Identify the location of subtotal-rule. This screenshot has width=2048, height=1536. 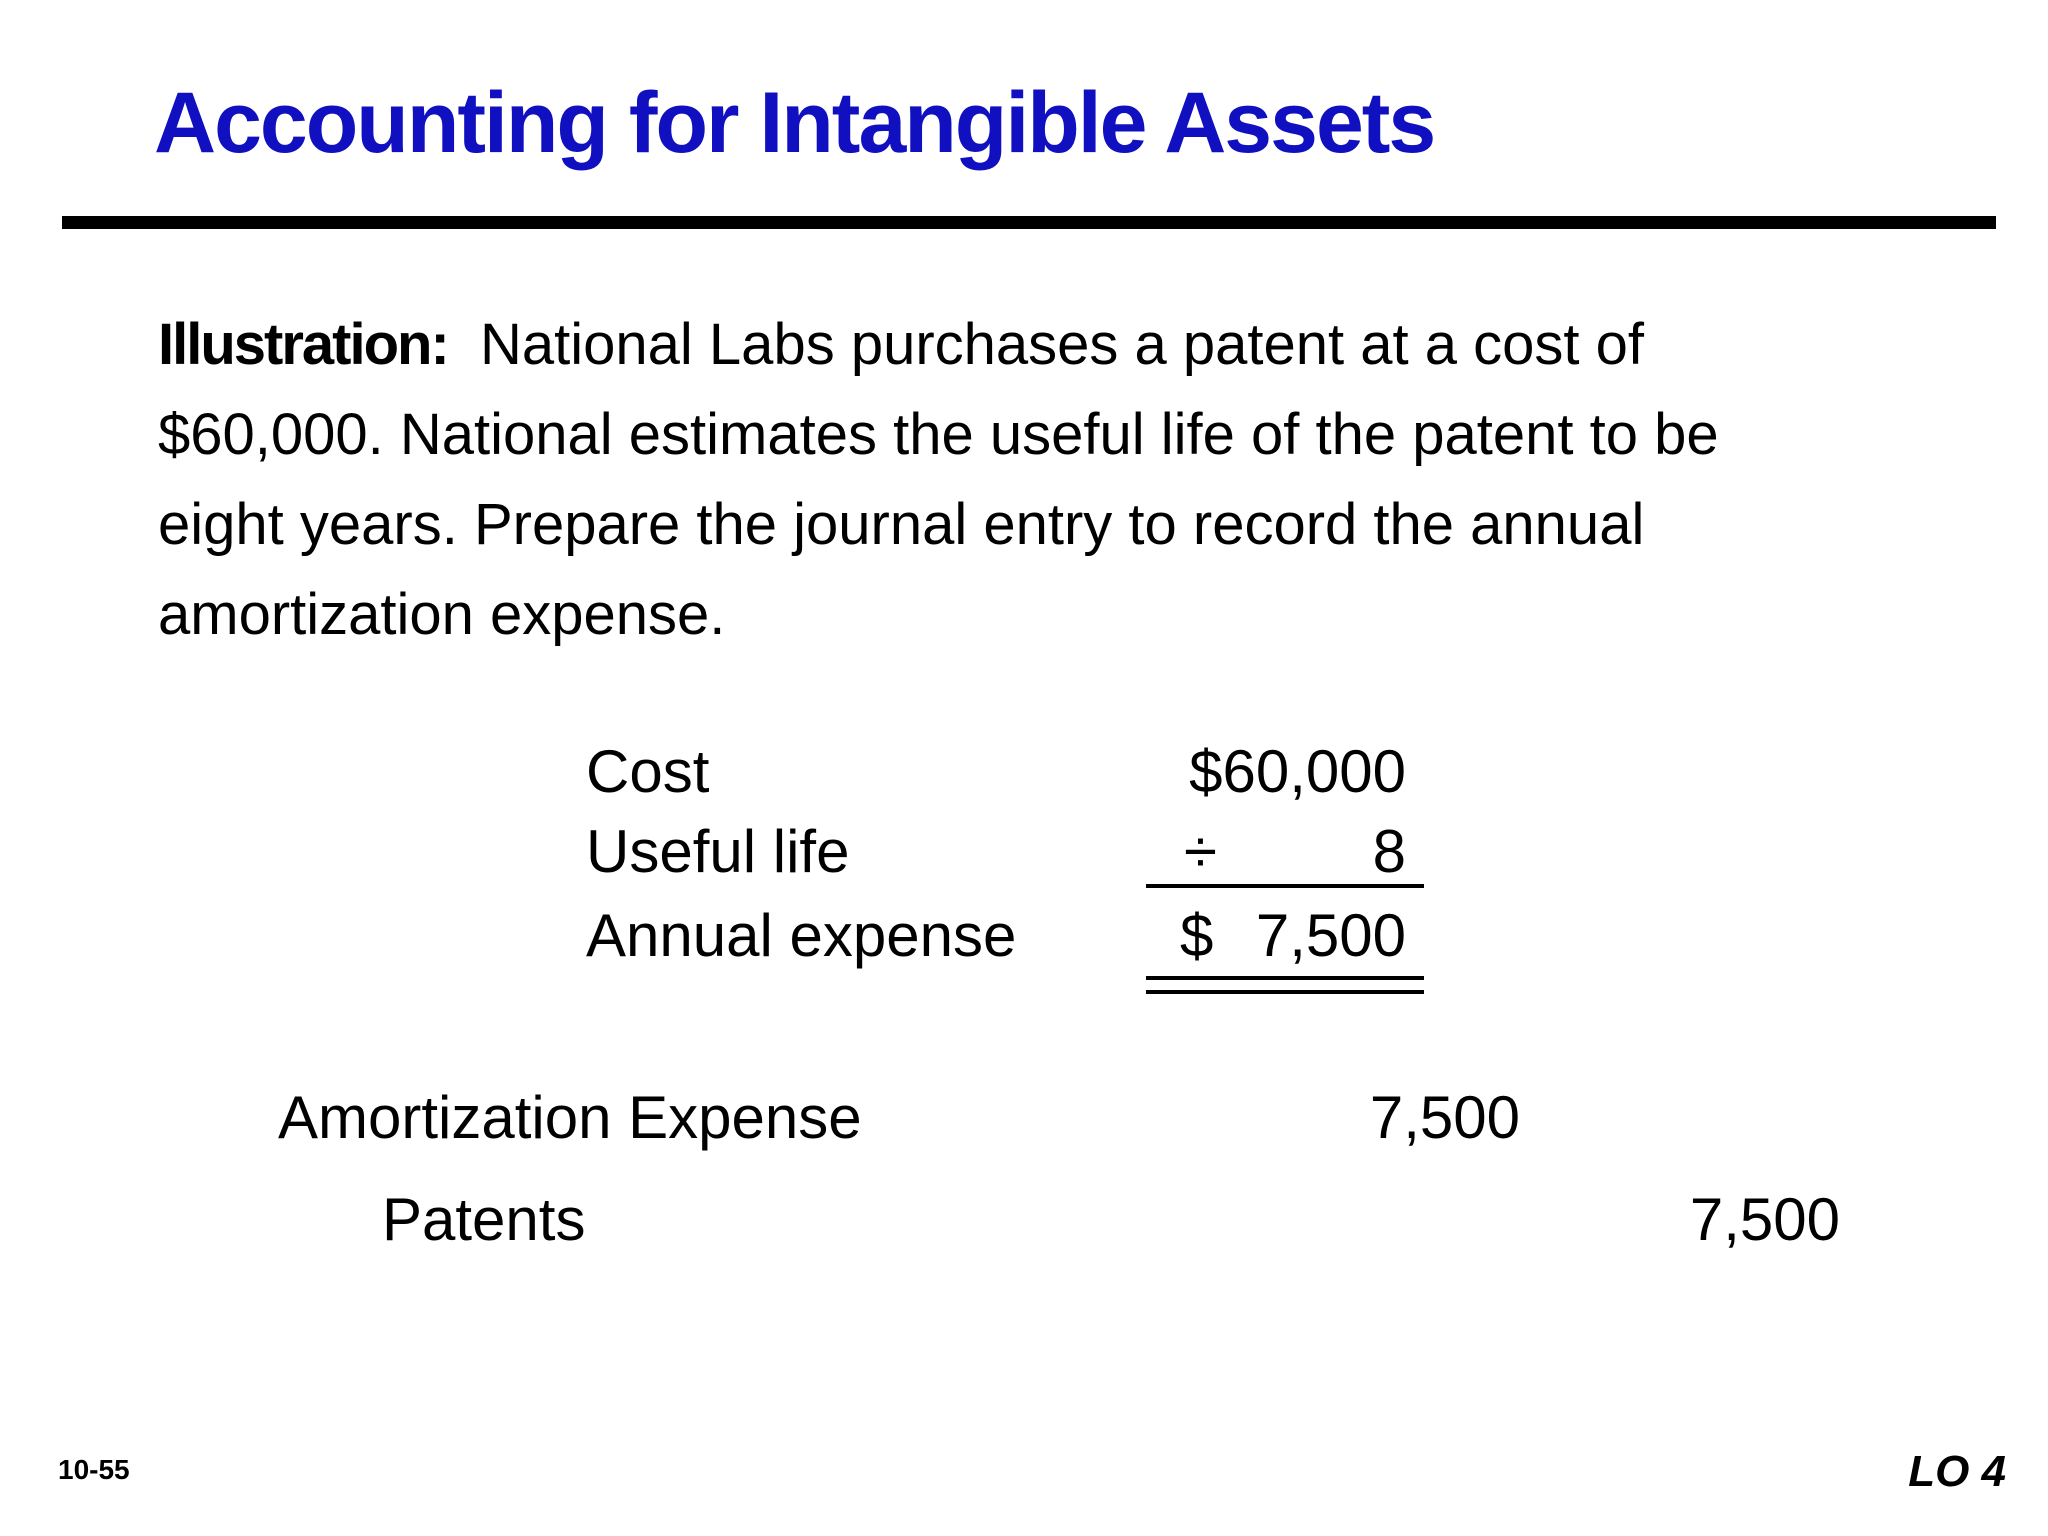
(1285, 886).